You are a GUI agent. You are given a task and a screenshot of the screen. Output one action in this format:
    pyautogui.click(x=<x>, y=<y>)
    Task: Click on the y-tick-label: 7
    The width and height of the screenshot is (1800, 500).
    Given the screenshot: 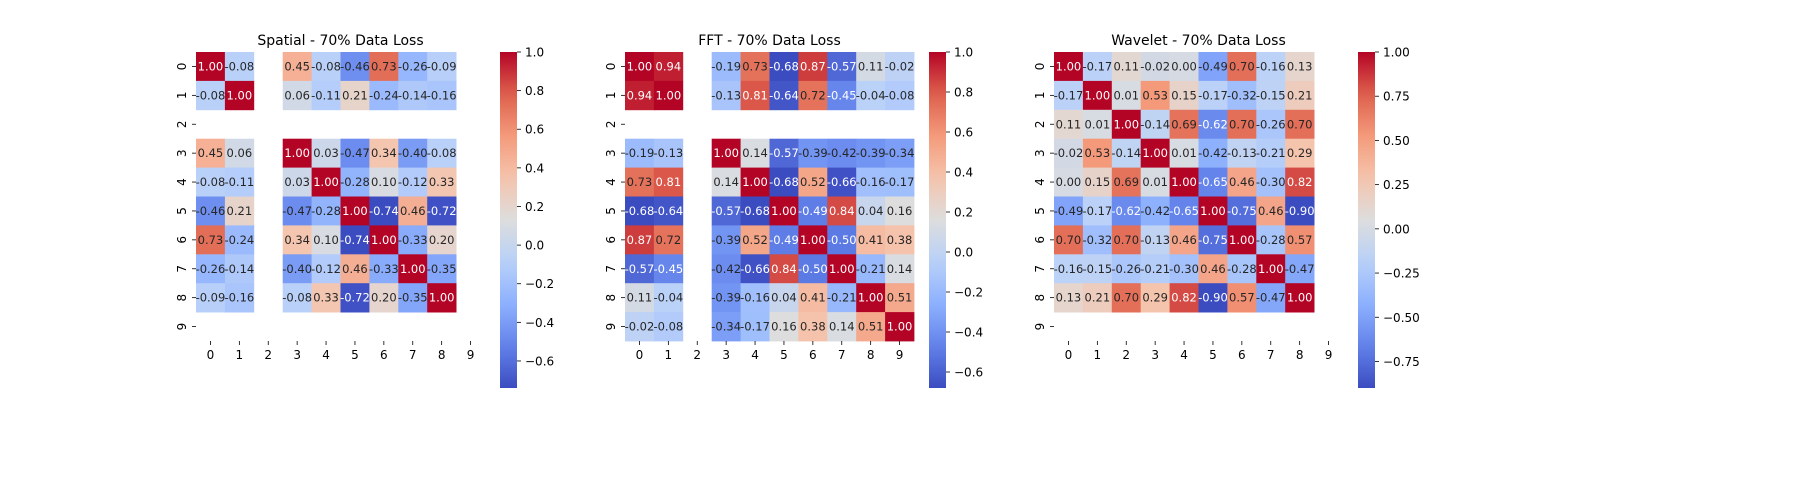 What is the action you would take?
    pyautogui.click(x=182, y=269)
    